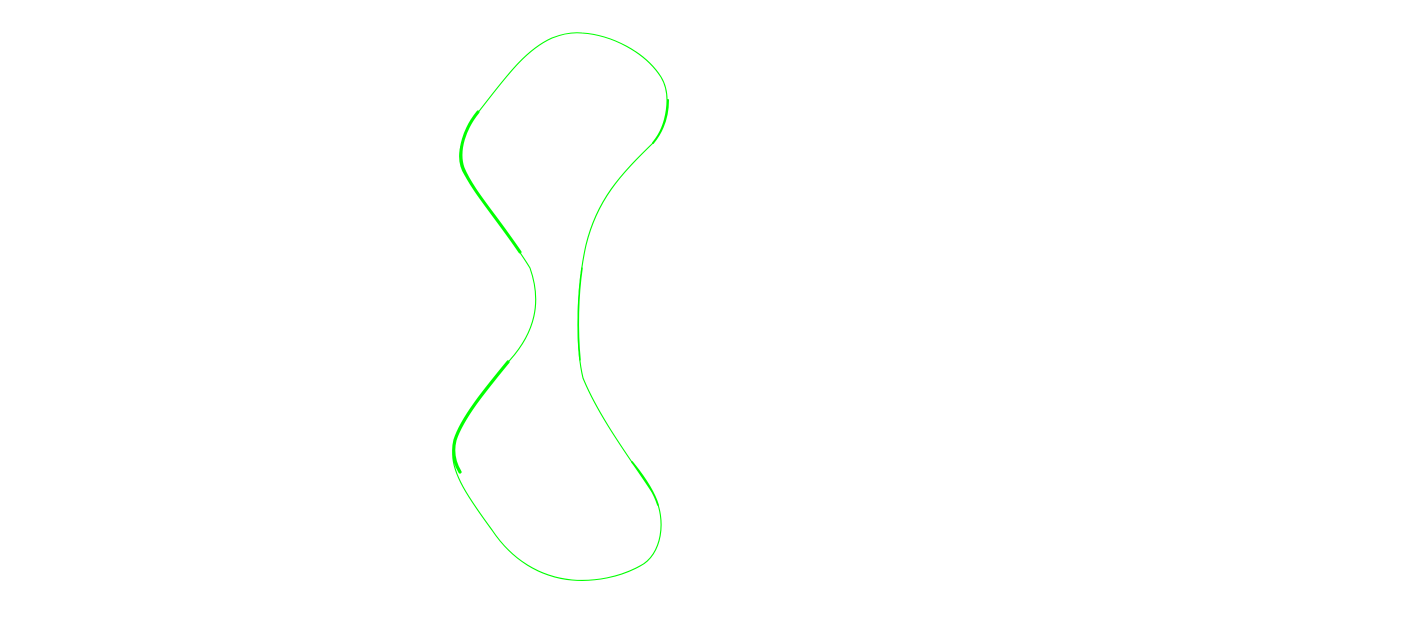 This screenshot has height=621, width=1406. Describe the element at coordinates (645, 483) in the screenshot. I see `outline-thick-segment-lower-right` at that location.